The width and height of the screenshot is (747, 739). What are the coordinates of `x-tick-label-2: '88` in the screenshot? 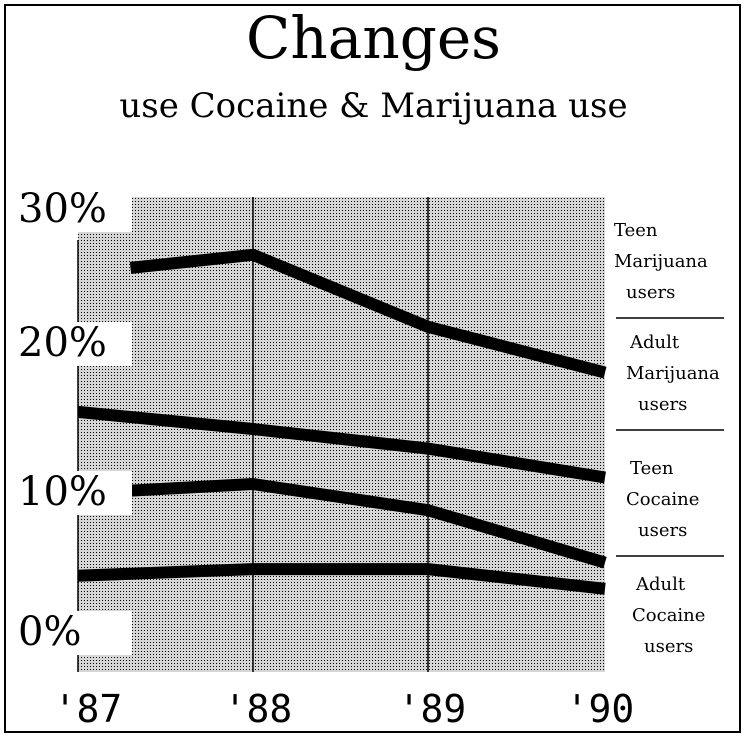 It's located at (258, 709).